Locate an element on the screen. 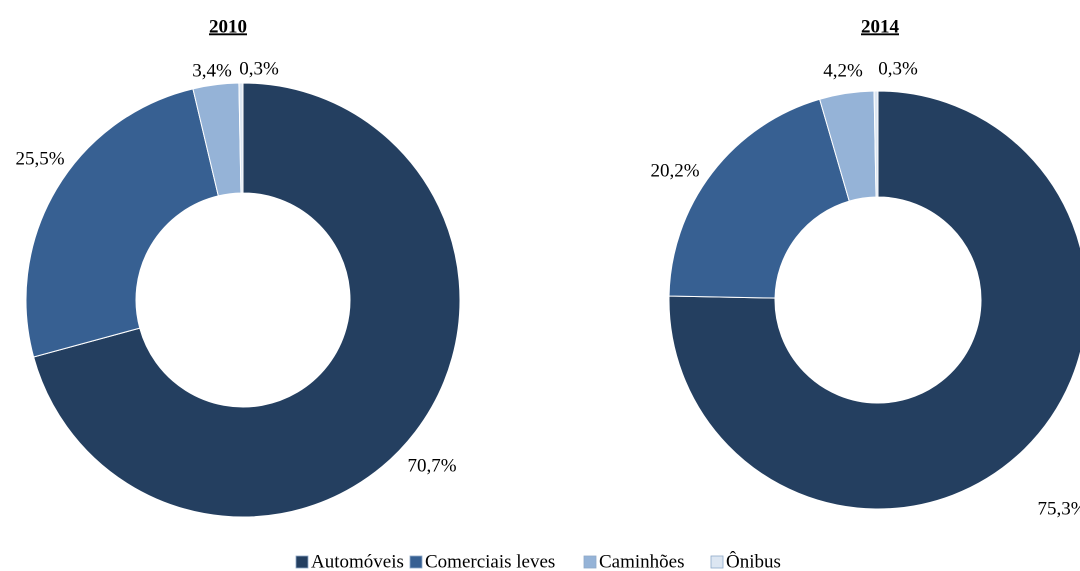 Image resolution: width=1080 pixels, height=571 pixels. data-label: 25,5% is located at coordinates (39, 158).